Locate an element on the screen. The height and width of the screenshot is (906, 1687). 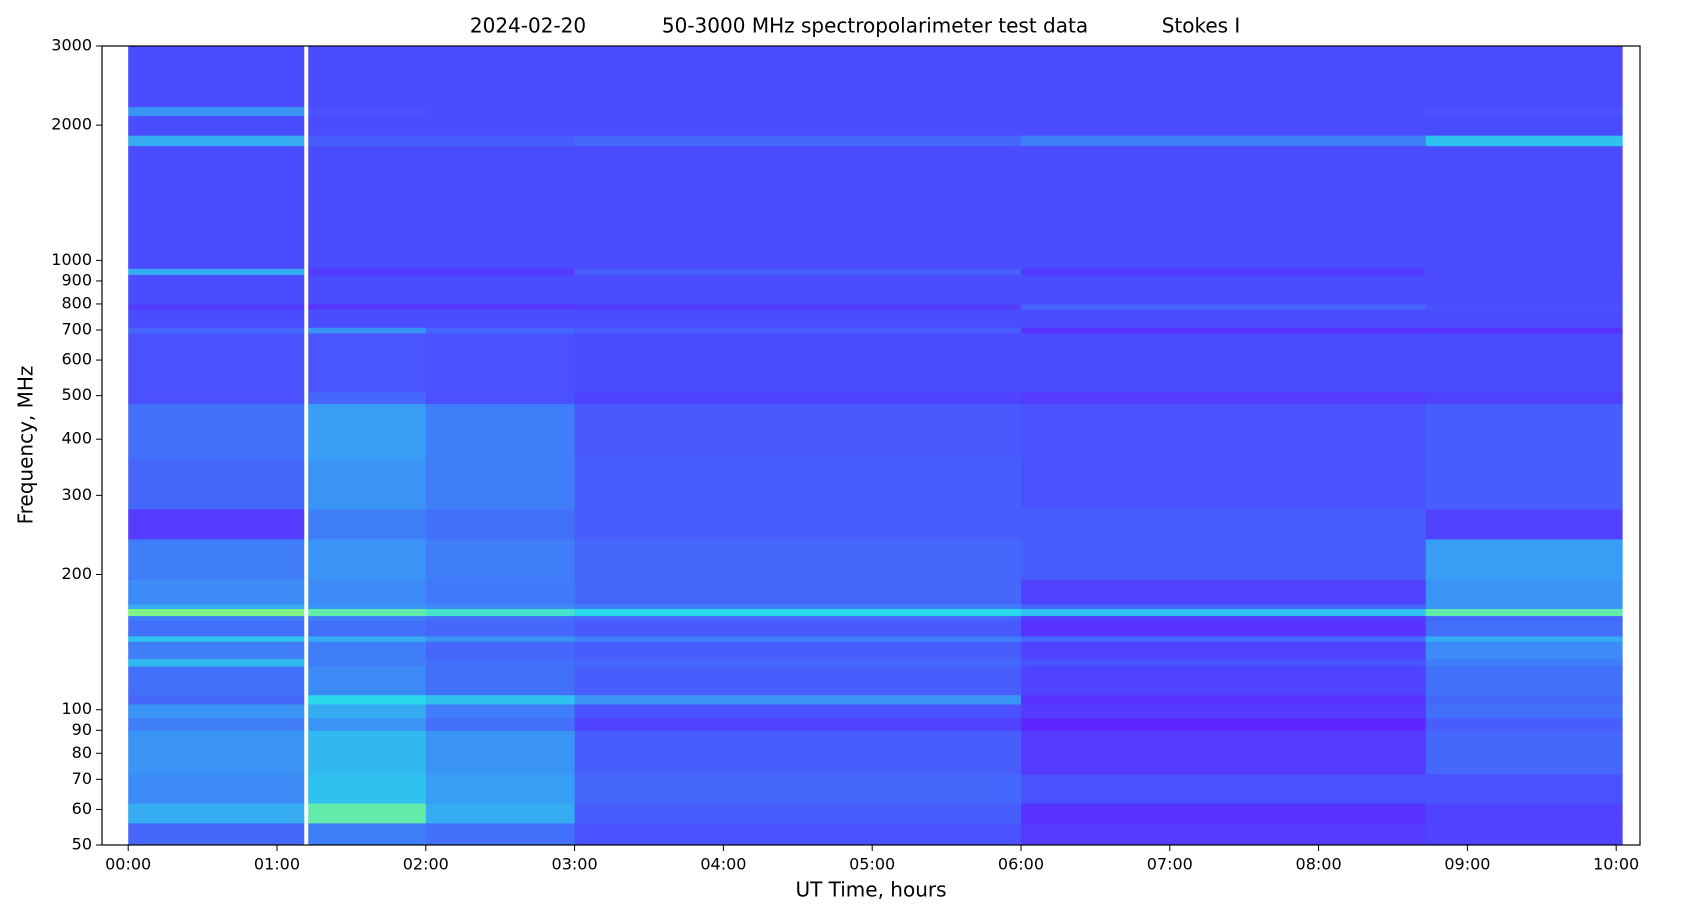
x-tick-label: 10:00 is located at coordinates (1616, 864).